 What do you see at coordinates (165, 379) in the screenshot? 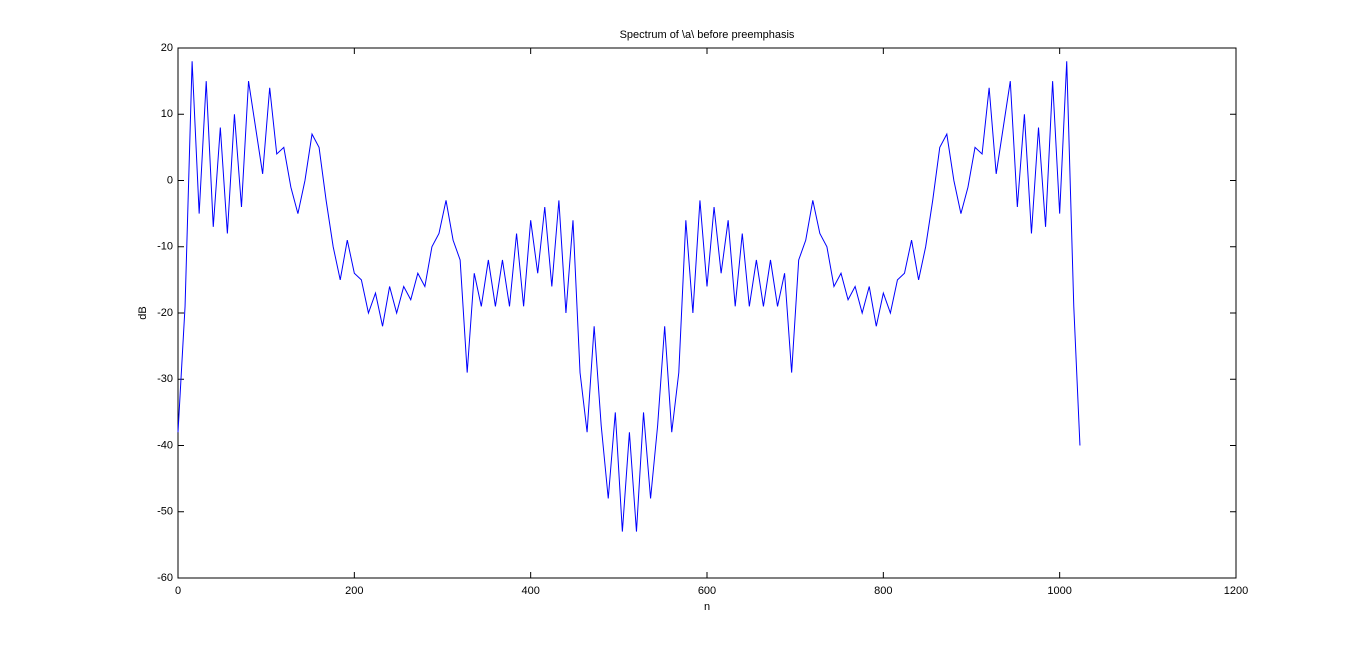
I see `y-tick-label: -30` at bounding box center [165, 379].